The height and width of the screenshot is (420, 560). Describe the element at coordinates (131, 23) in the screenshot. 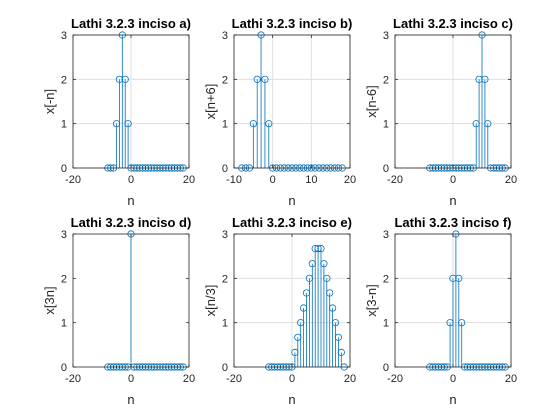

I see `subplot-title: Lathi 3.2.3 inciso a)` at that location.